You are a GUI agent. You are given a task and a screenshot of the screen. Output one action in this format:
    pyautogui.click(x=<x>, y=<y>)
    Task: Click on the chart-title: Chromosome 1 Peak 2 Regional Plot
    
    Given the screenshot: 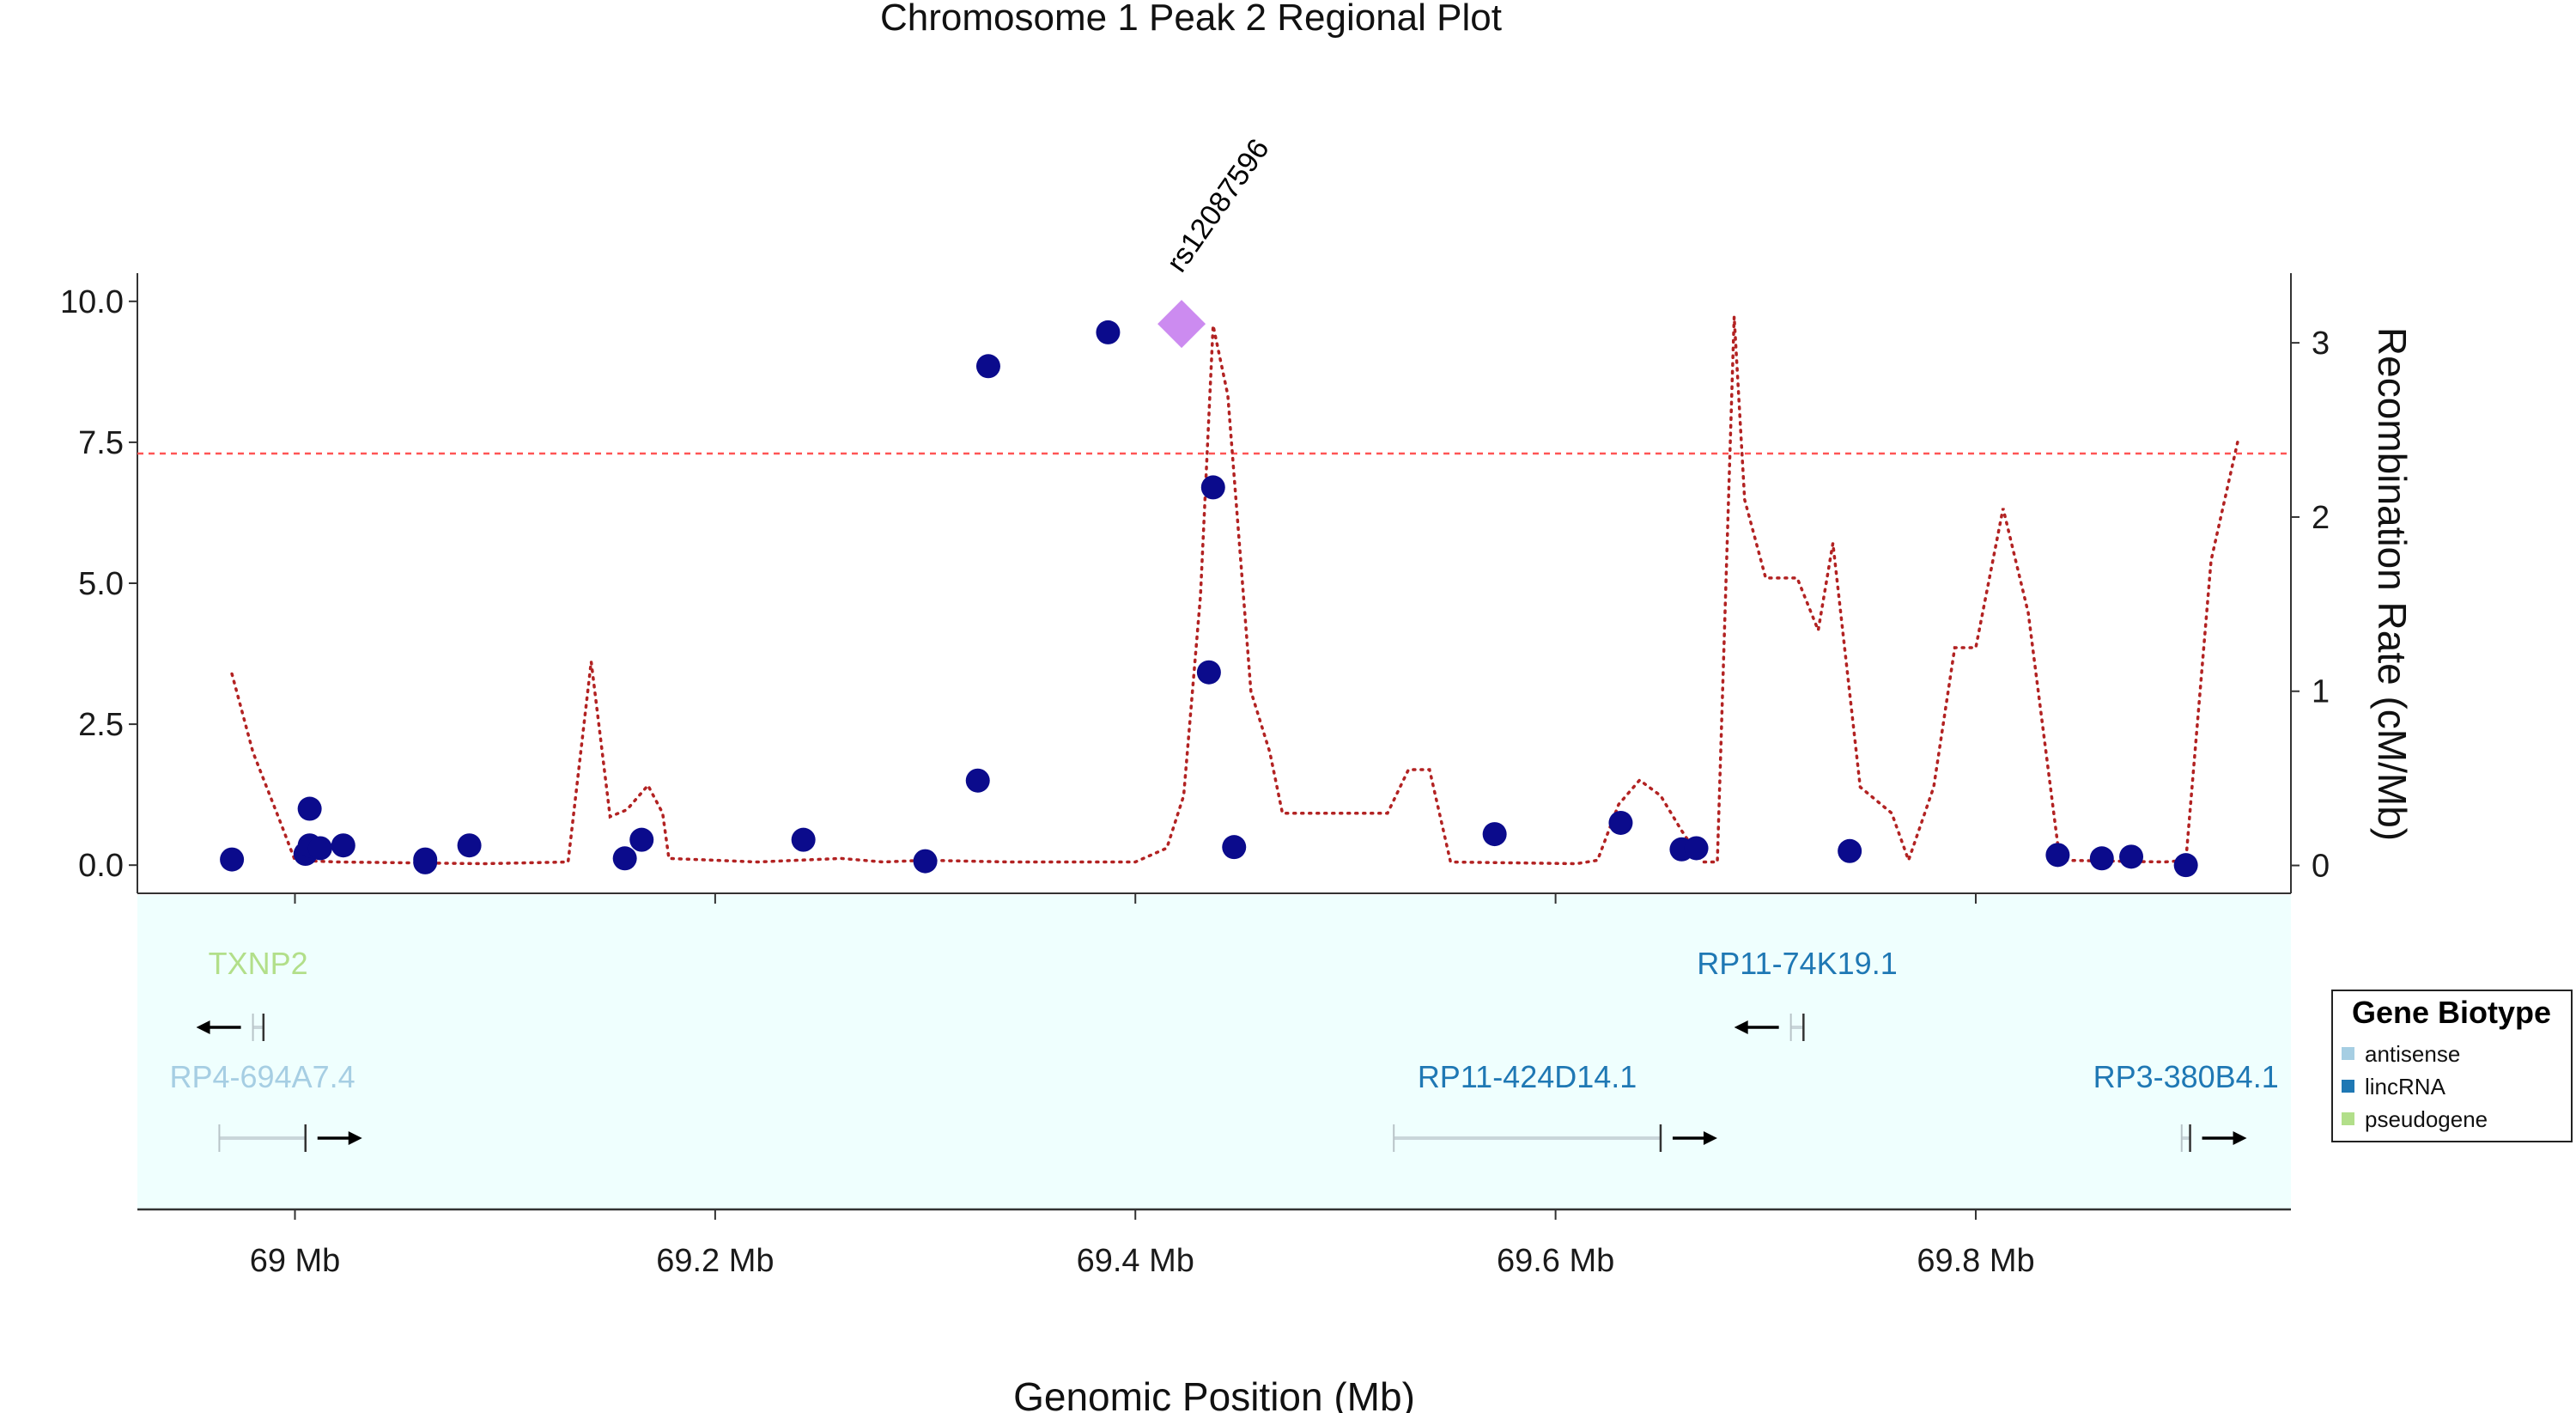 What is the action you would take?
    pyautogui.click(x=1191, y=19)
    